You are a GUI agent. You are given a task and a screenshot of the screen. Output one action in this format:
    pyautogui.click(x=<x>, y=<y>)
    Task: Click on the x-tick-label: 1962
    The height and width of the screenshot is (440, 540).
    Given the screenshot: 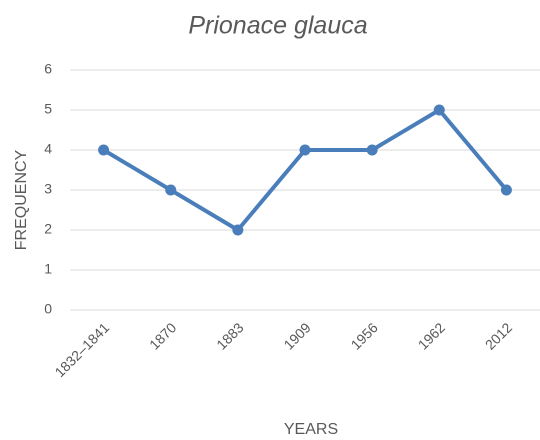 What is the action you would take?
    pyautogui.click(x=431, y=335)
    